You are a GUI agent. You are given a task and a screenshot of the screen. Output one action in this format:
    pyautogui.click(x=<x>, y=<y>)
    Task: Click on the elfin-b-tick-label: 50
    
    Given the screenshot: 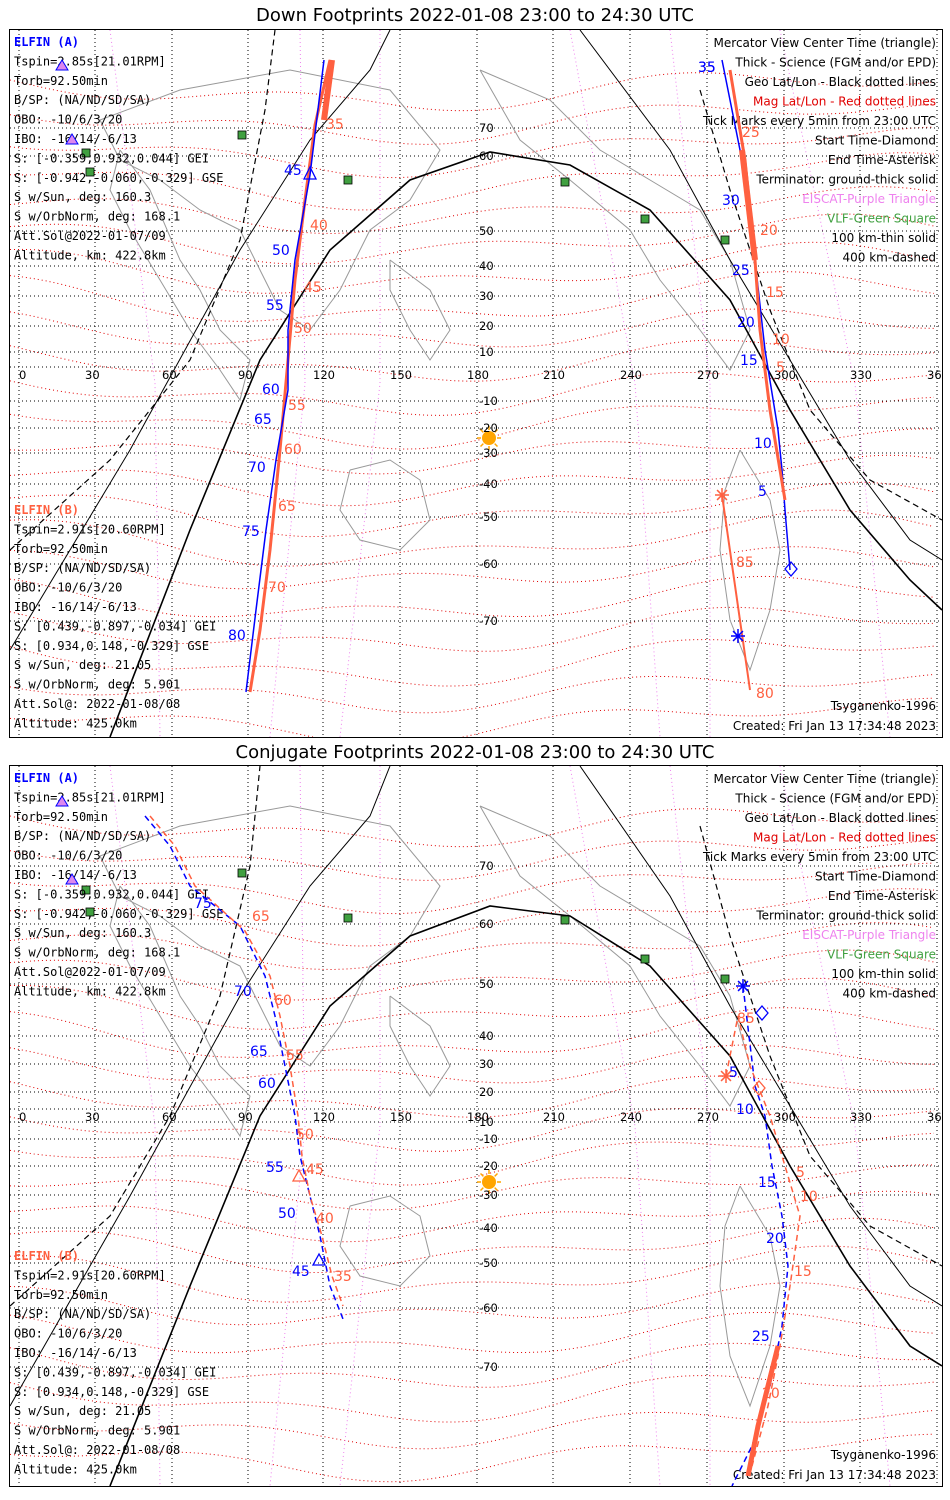 What is the action you would take?
    pyautogui.click(x=305, y=1135)
    